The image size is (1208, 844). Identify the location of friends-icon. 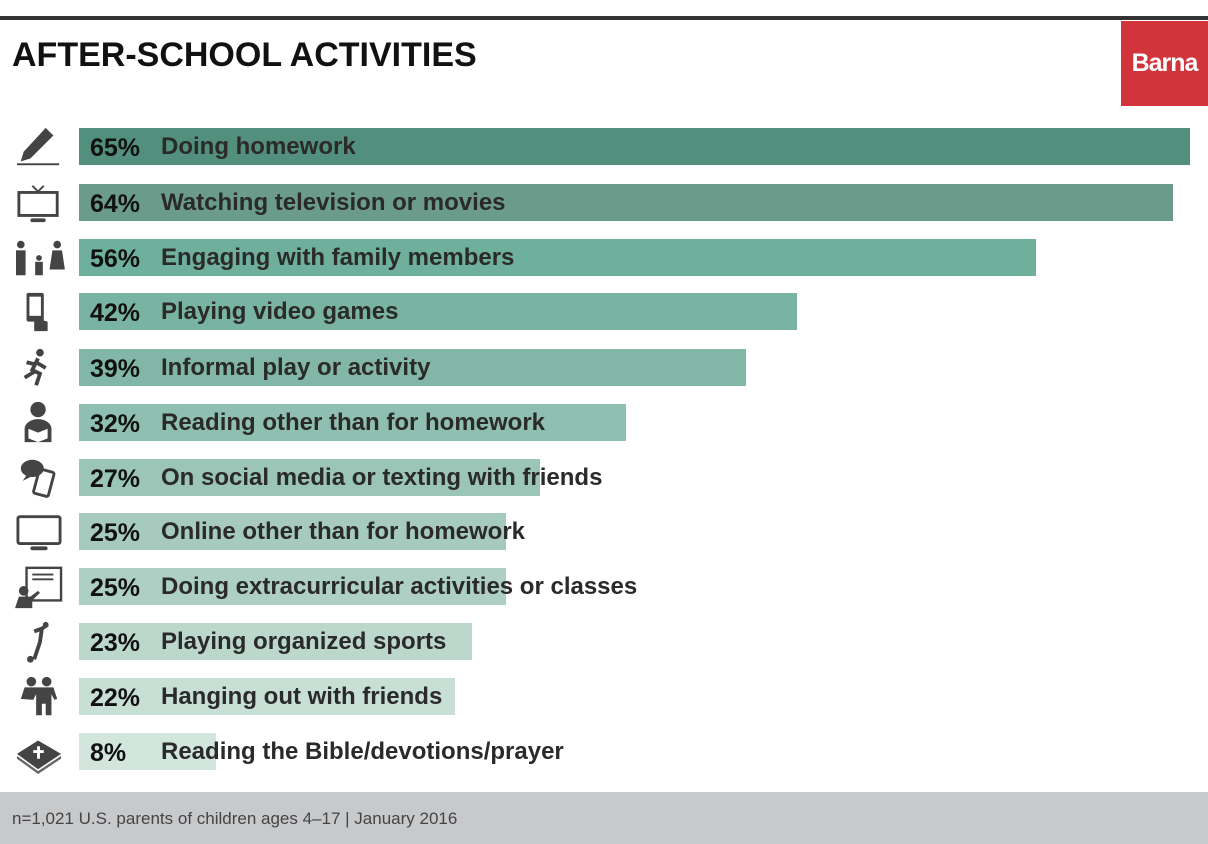
(39, 696).